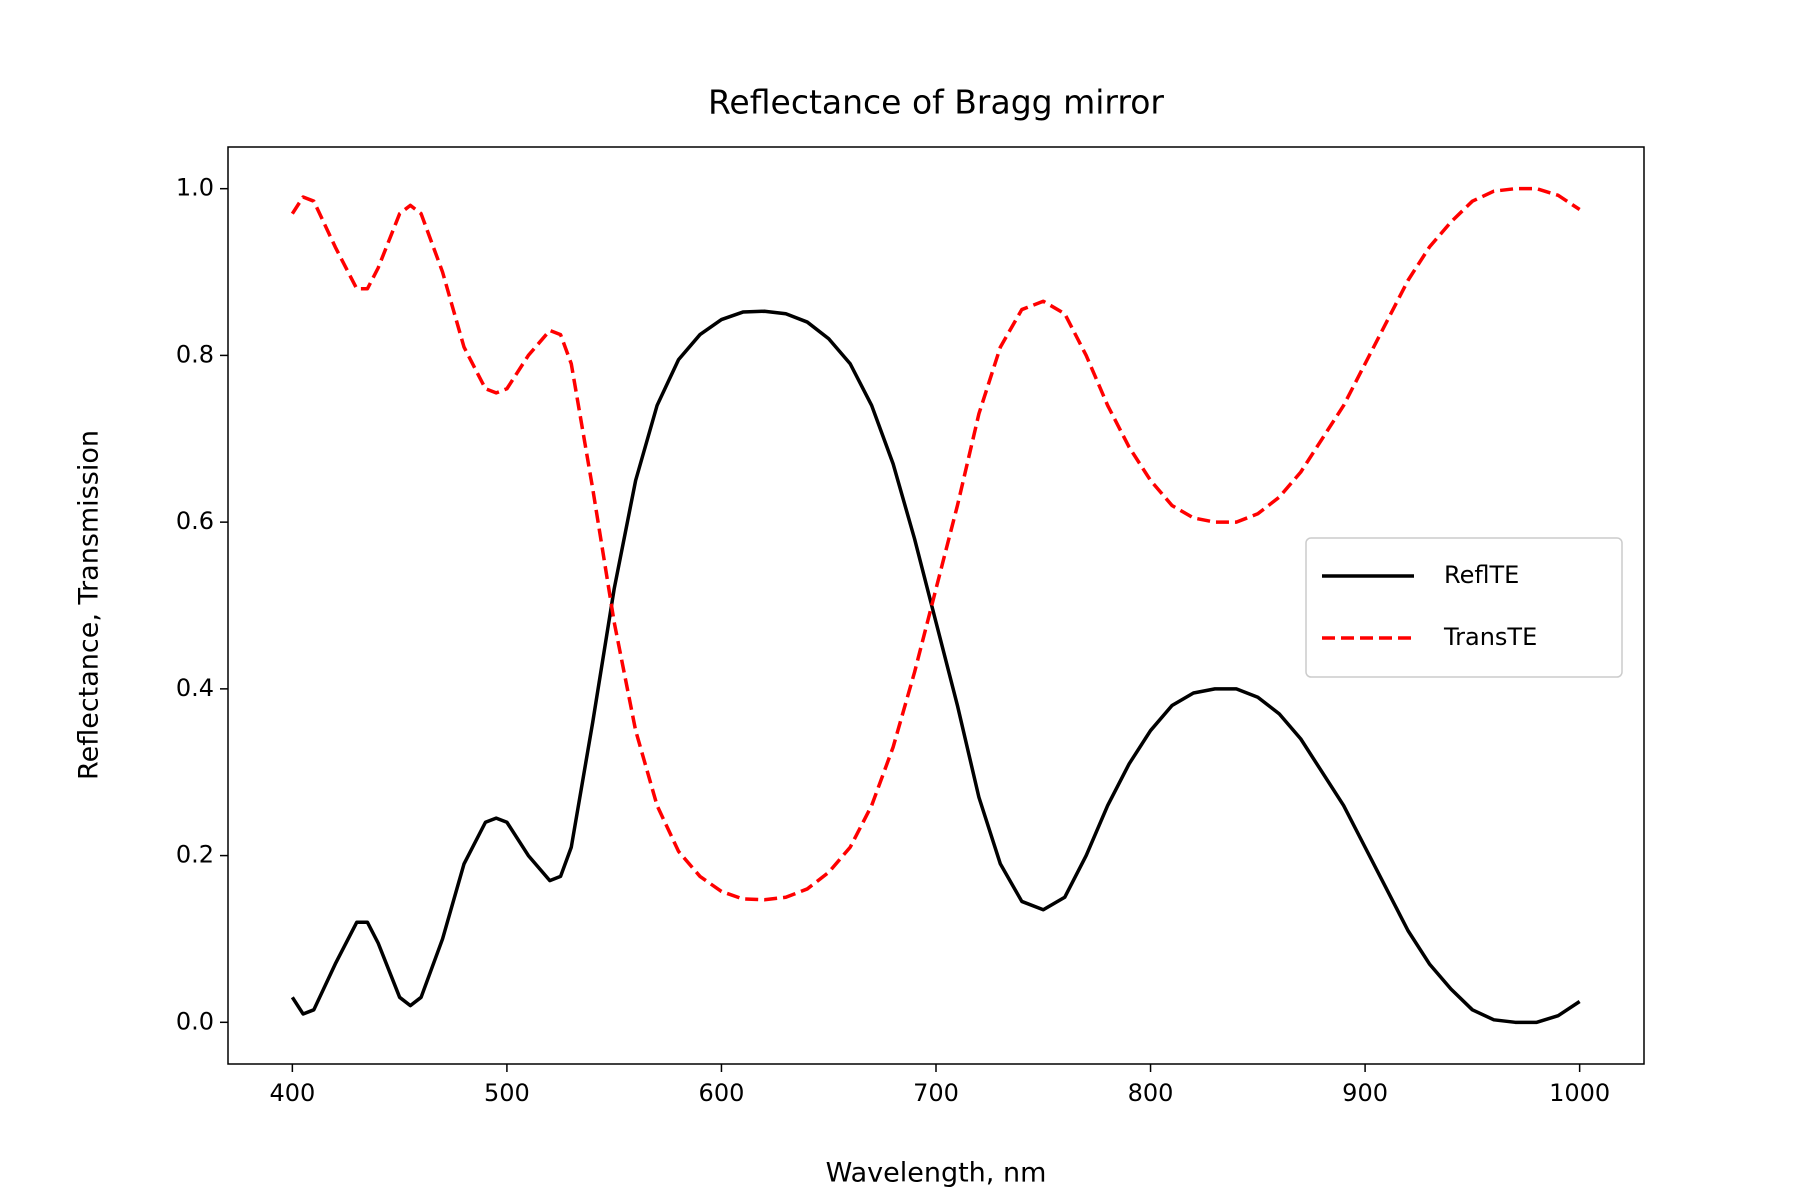 The height and width of the screenshot is (1200, 1800). I want to click on y-tick-label: 0.4, so click(195, 688).